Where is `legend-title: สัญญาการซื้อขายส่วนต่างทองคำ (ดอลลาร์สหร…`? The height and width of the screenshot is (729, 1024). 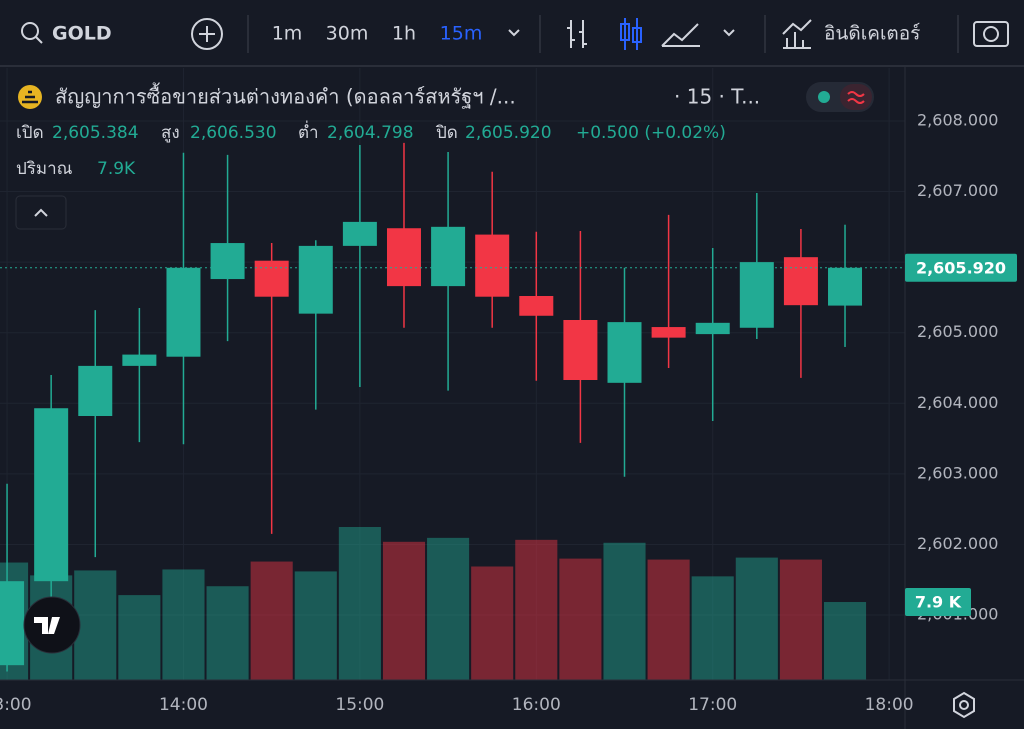 legend-title: สัญญาการซื้อขายส่วนต่างทองคำ (ดอลลาร์สหร… is located at coordinates (285, 96).